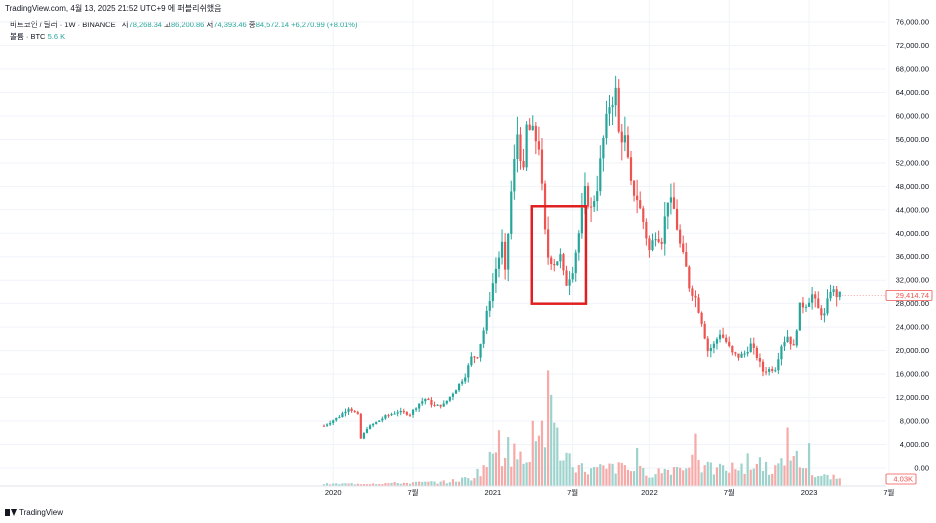  I want to click on last-volume-badge, so click(901, 479).